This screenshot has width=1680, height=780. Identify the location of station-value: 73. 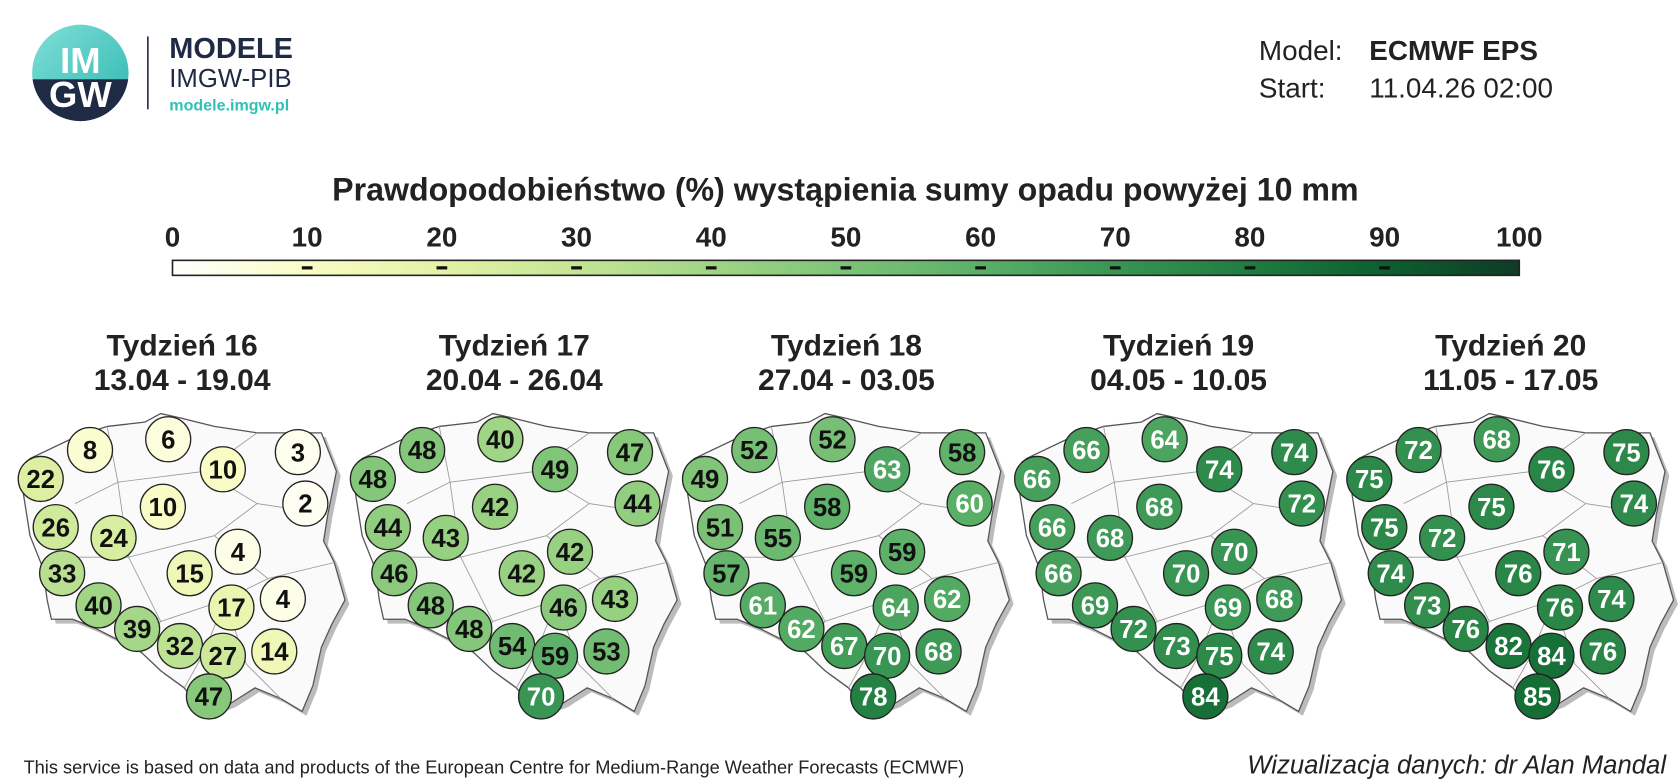
(1176, 647).